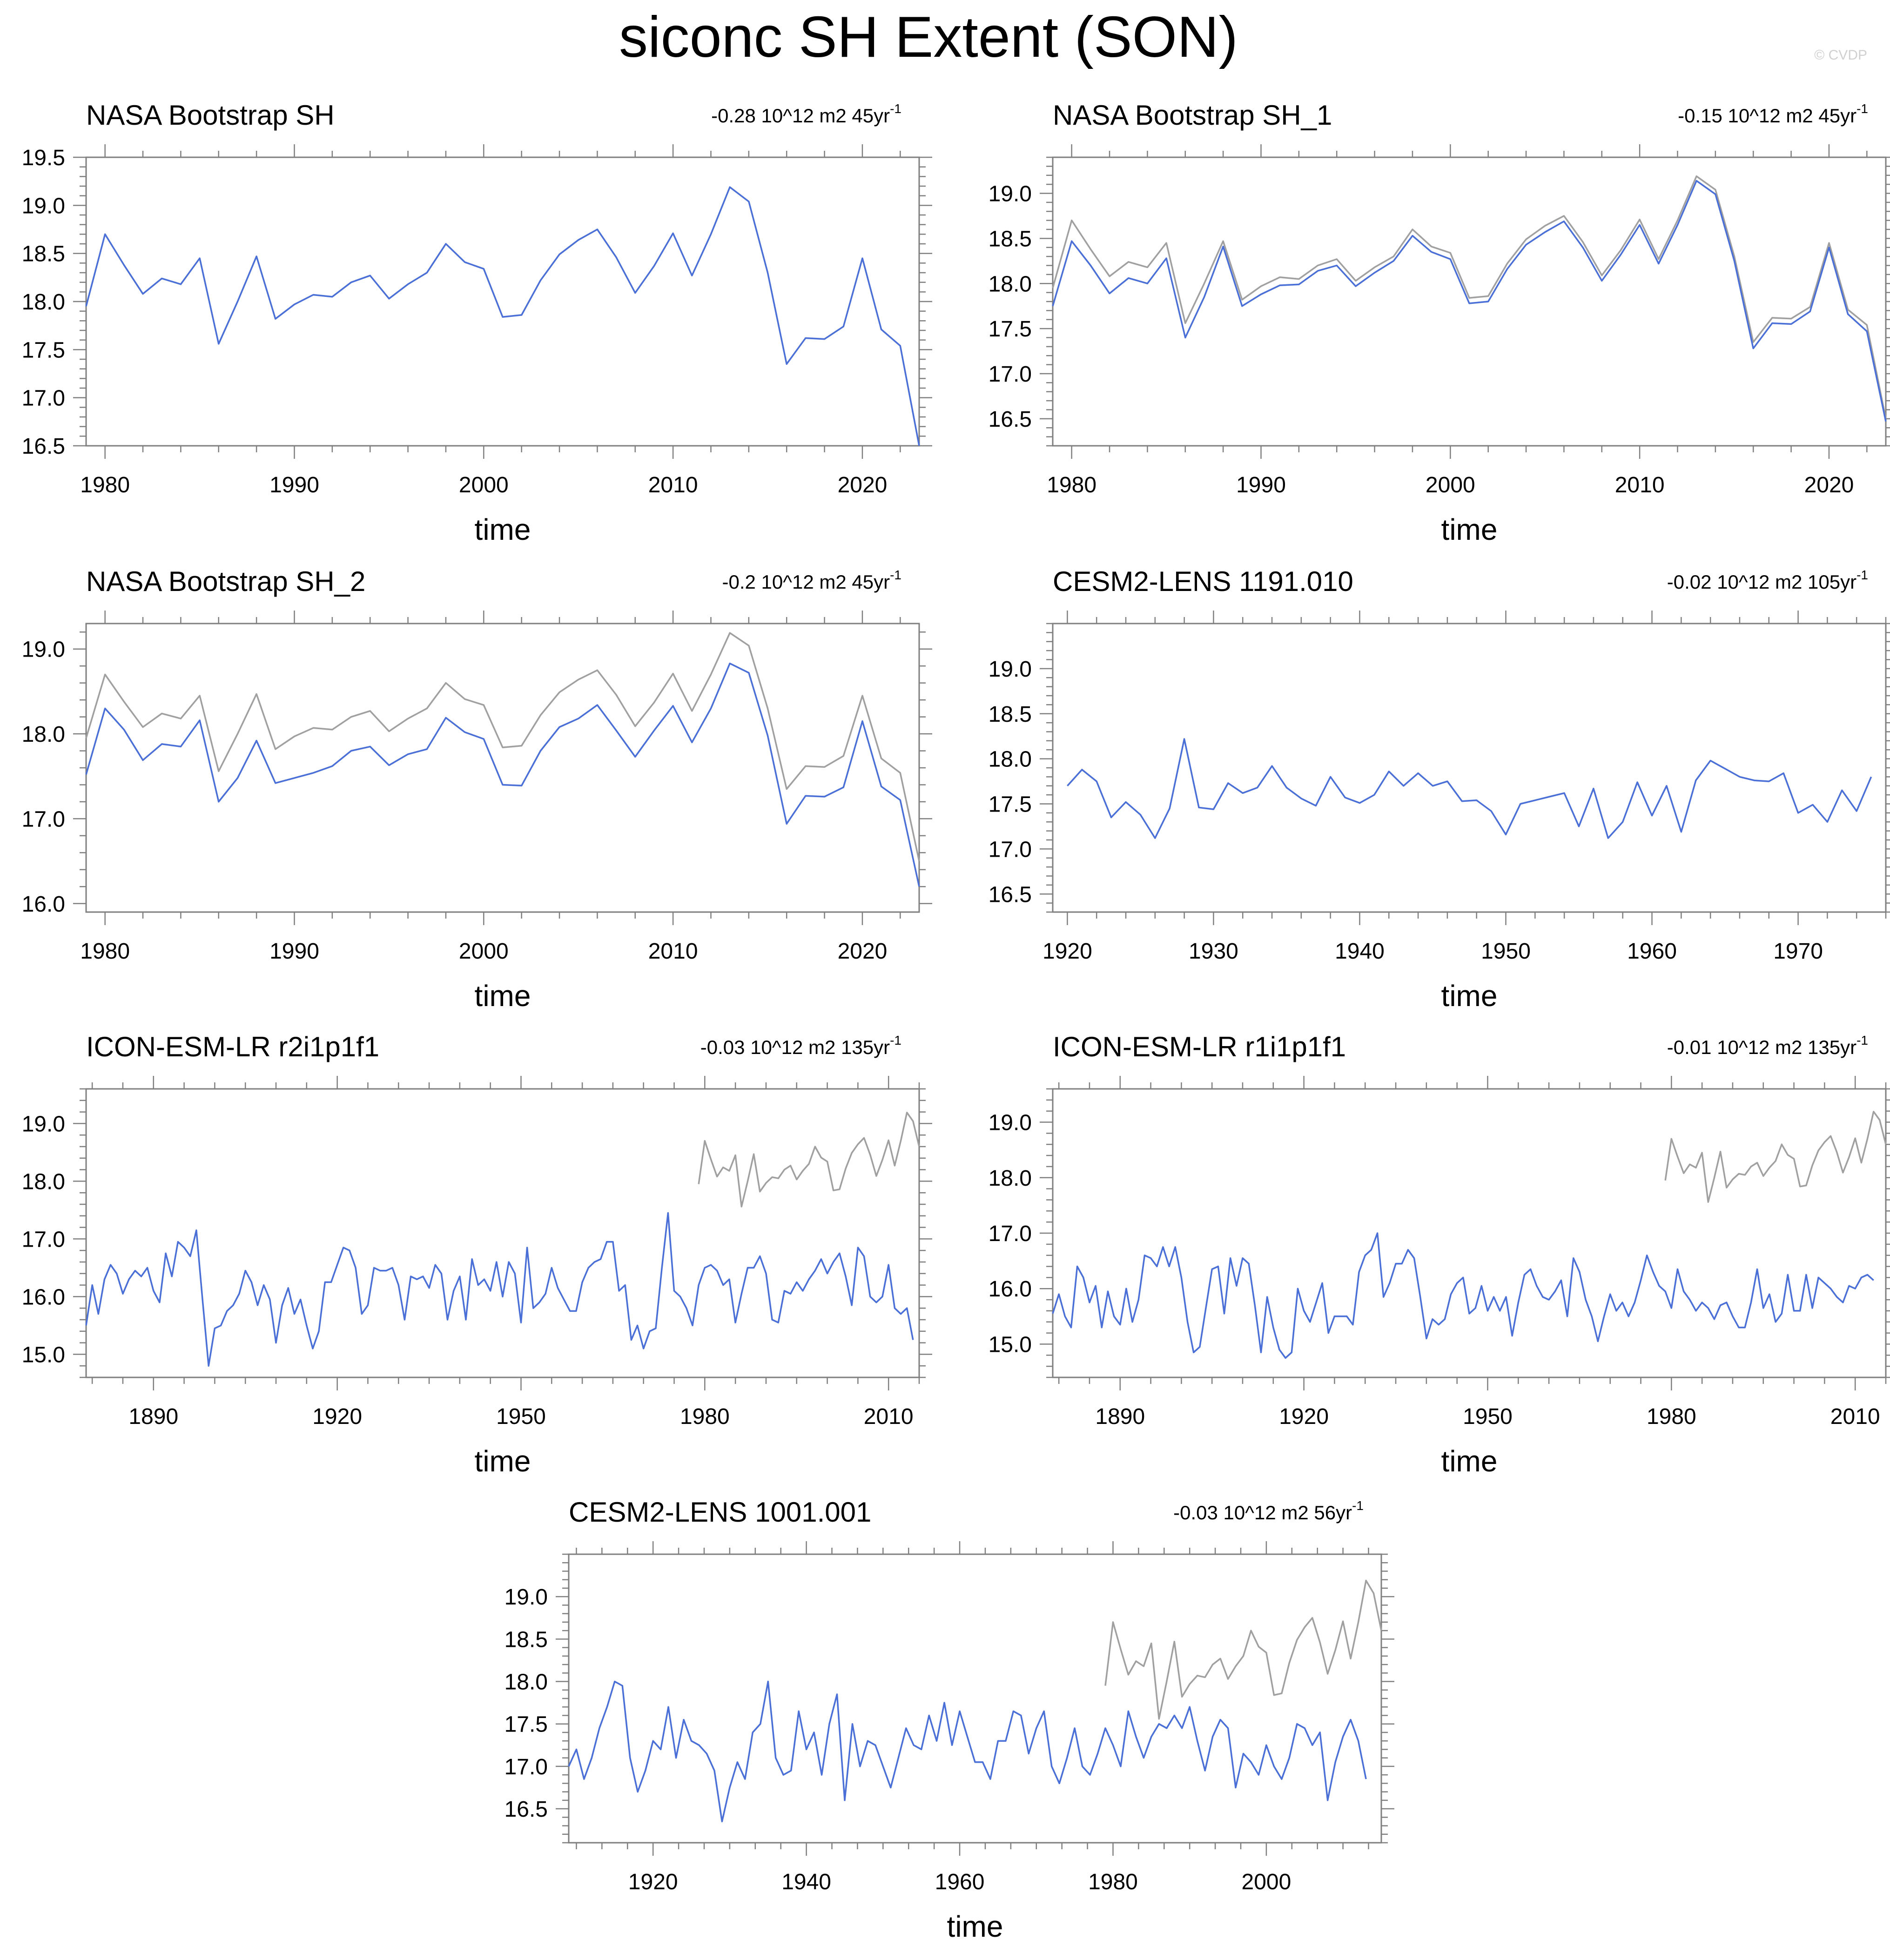 Image resolution: width=1890 pixels, height=1960 pixels. Describe the element at coordinates (1193, 115) in the screenshot. I see `panel-title: NASA Bootstrap SH_1` at that location.